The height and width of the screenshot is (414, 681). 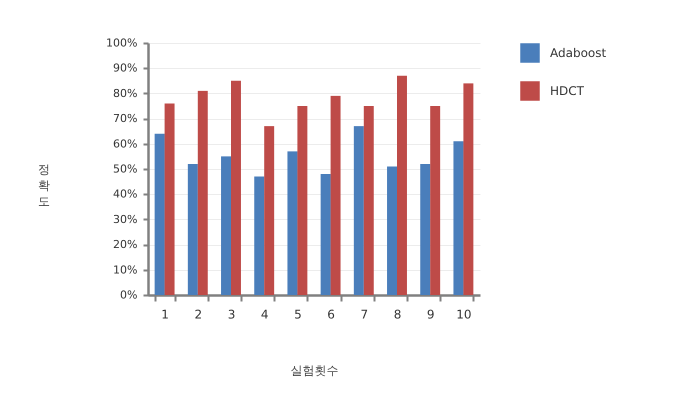 I want to click on x-tick-label: 8, so click(x=398, y=315).